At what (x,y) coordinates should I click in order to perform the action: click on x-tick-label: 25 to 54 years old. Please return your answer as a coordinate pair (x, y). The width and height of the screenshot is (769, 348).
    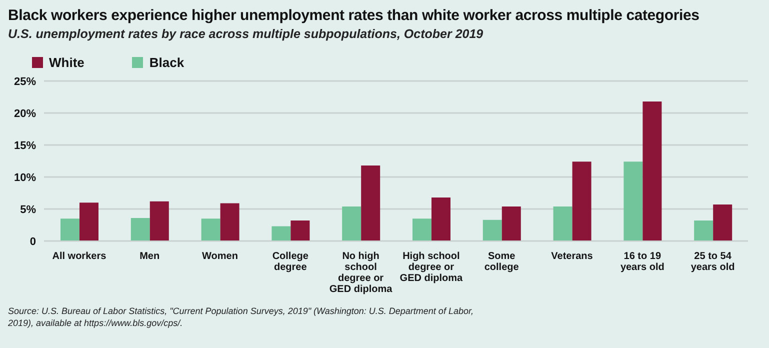
    Looking at the image, I should click on (712, 262).